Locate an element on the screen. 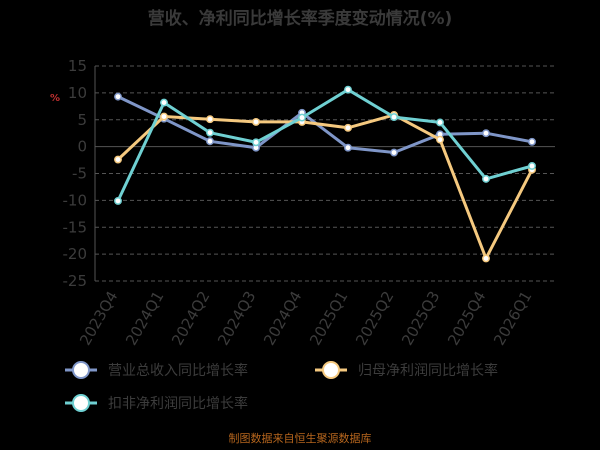  y-axis-unit-mark: % is located at coordinates (55, 98).